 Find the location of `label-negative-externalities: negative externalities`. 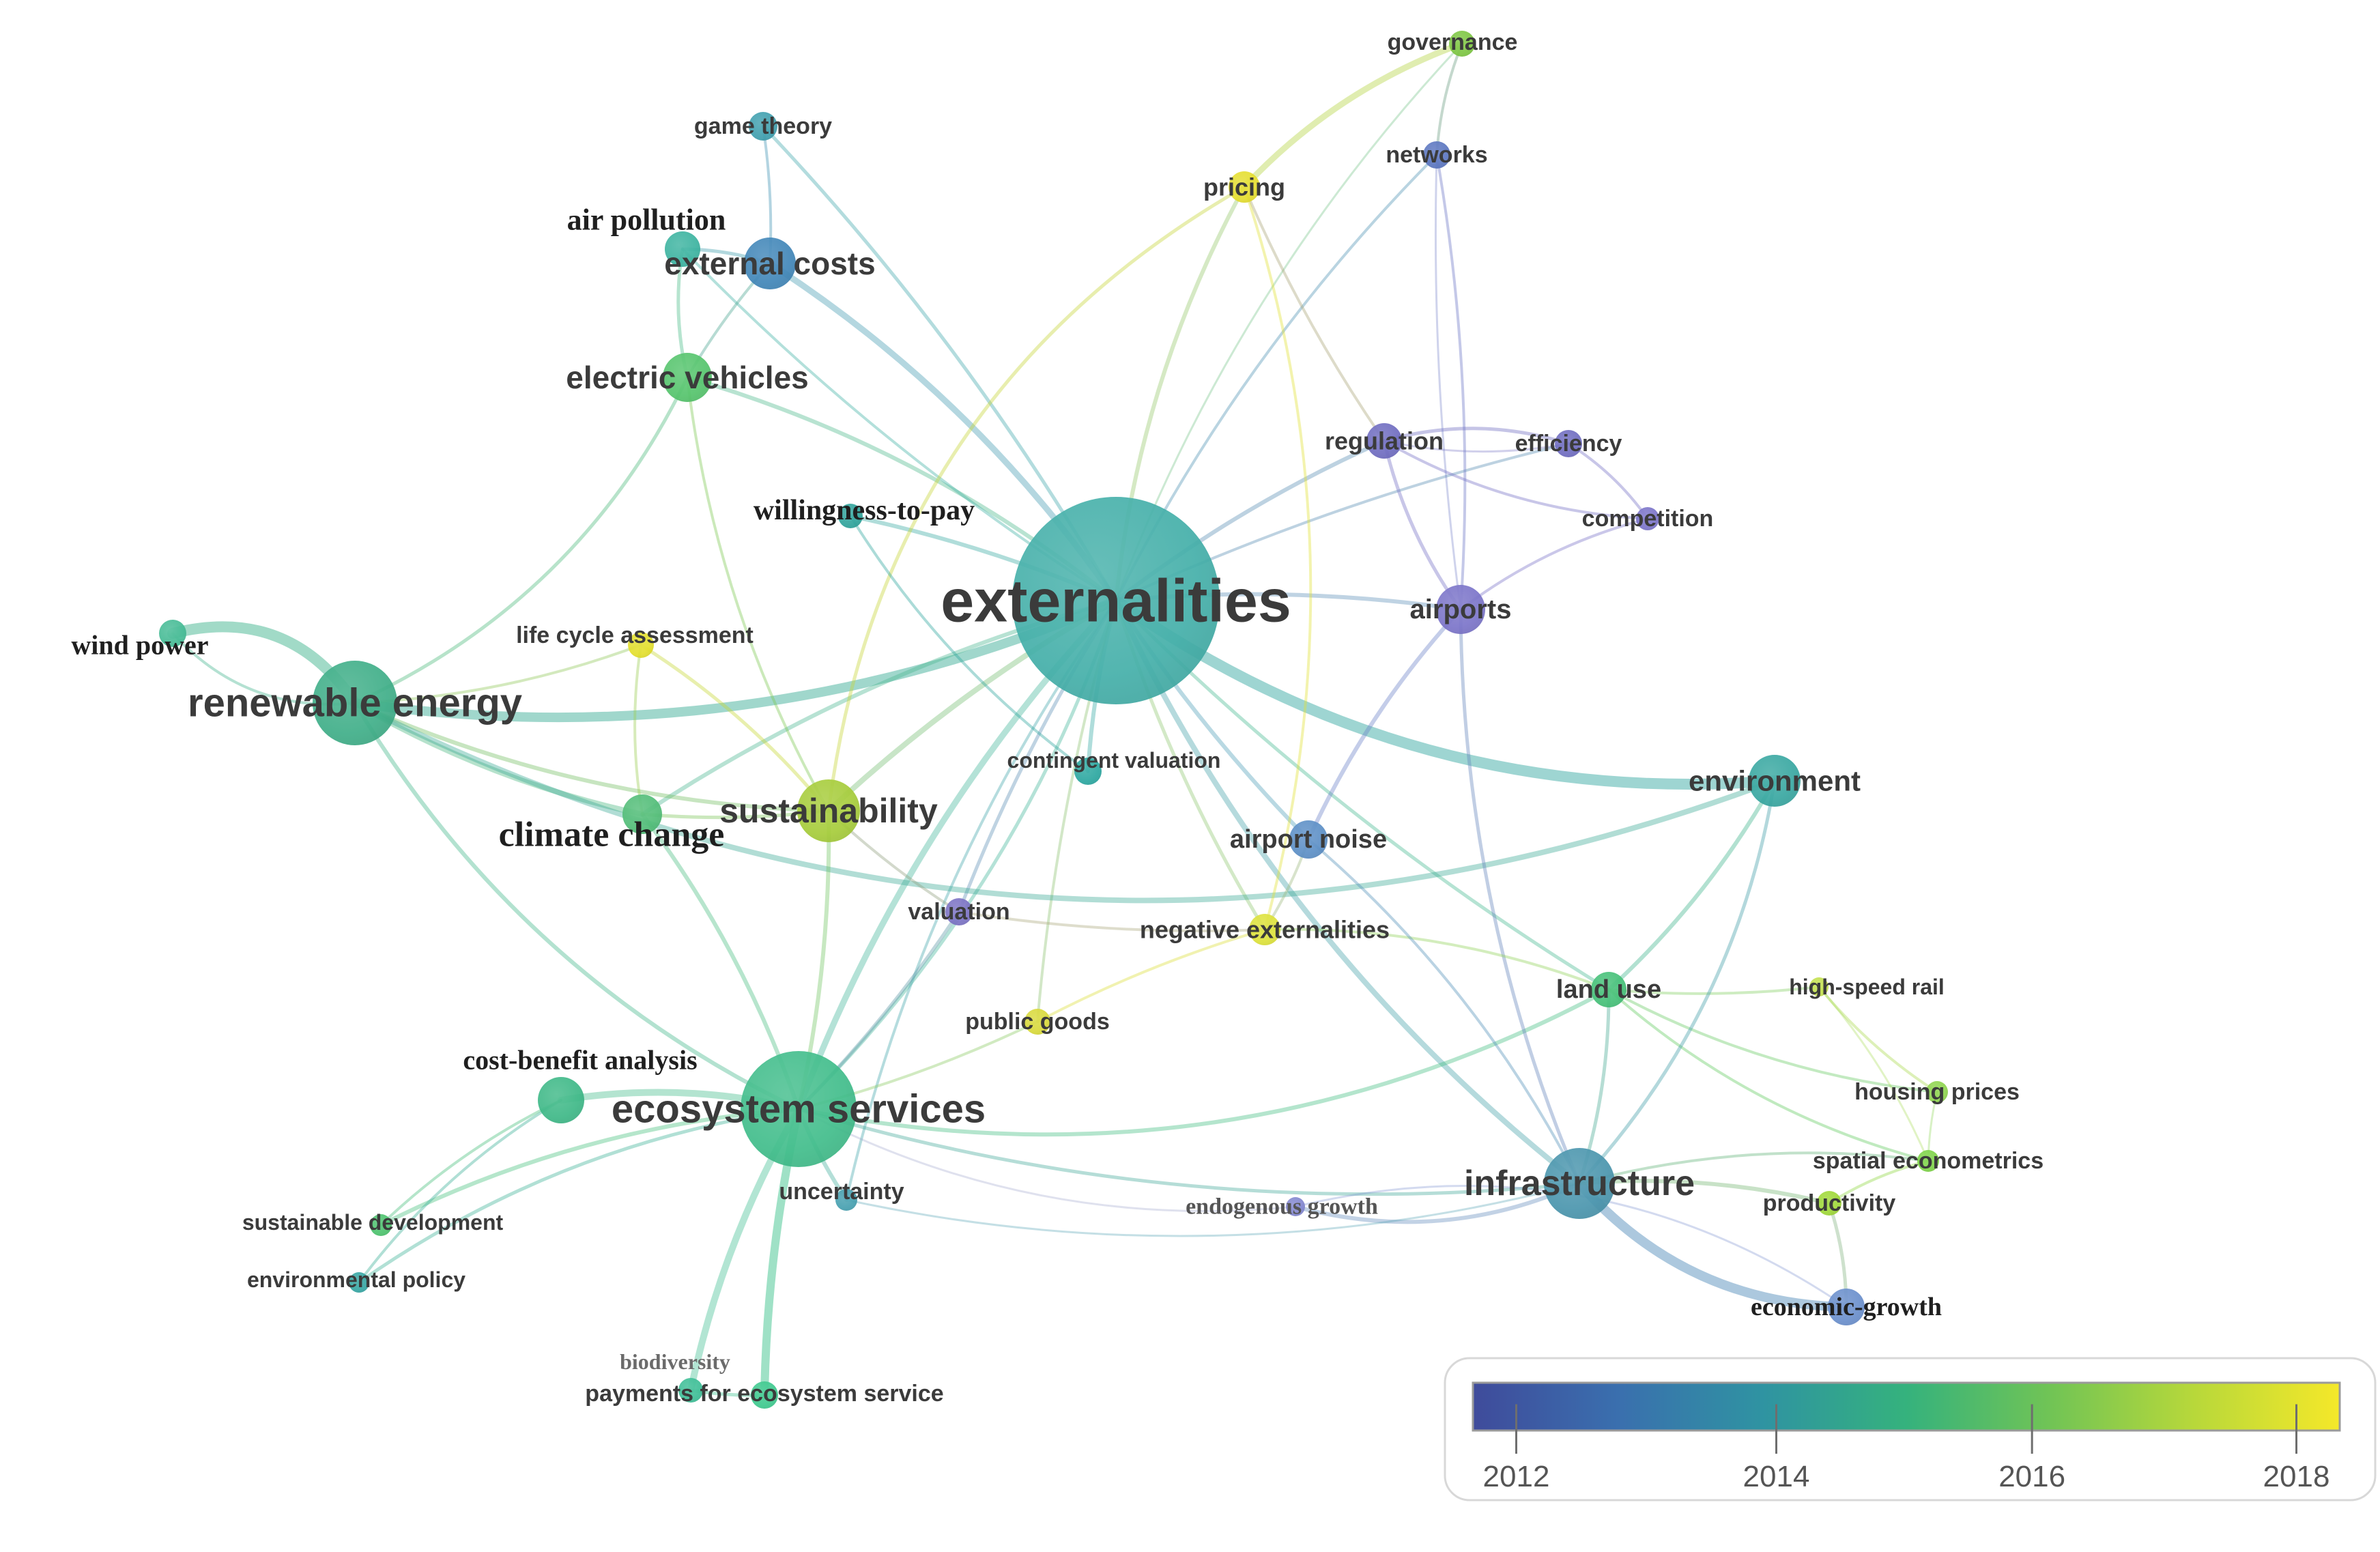

label-negative-externalities: negative externalities is located at coordinates (1265, 930).